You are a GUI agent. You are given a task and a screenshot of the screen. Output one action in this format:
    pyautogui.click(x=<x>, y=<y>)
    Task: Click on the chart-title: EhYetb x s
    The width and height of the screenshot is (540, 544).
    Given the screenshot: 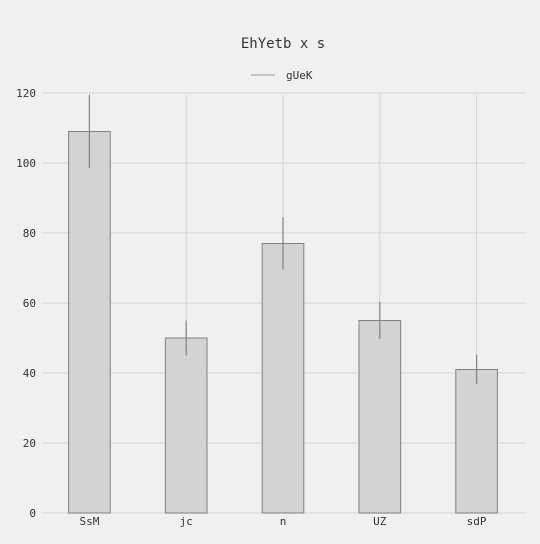 What is the action you would take?
    pyautogui.click(x=283, y=44)
    